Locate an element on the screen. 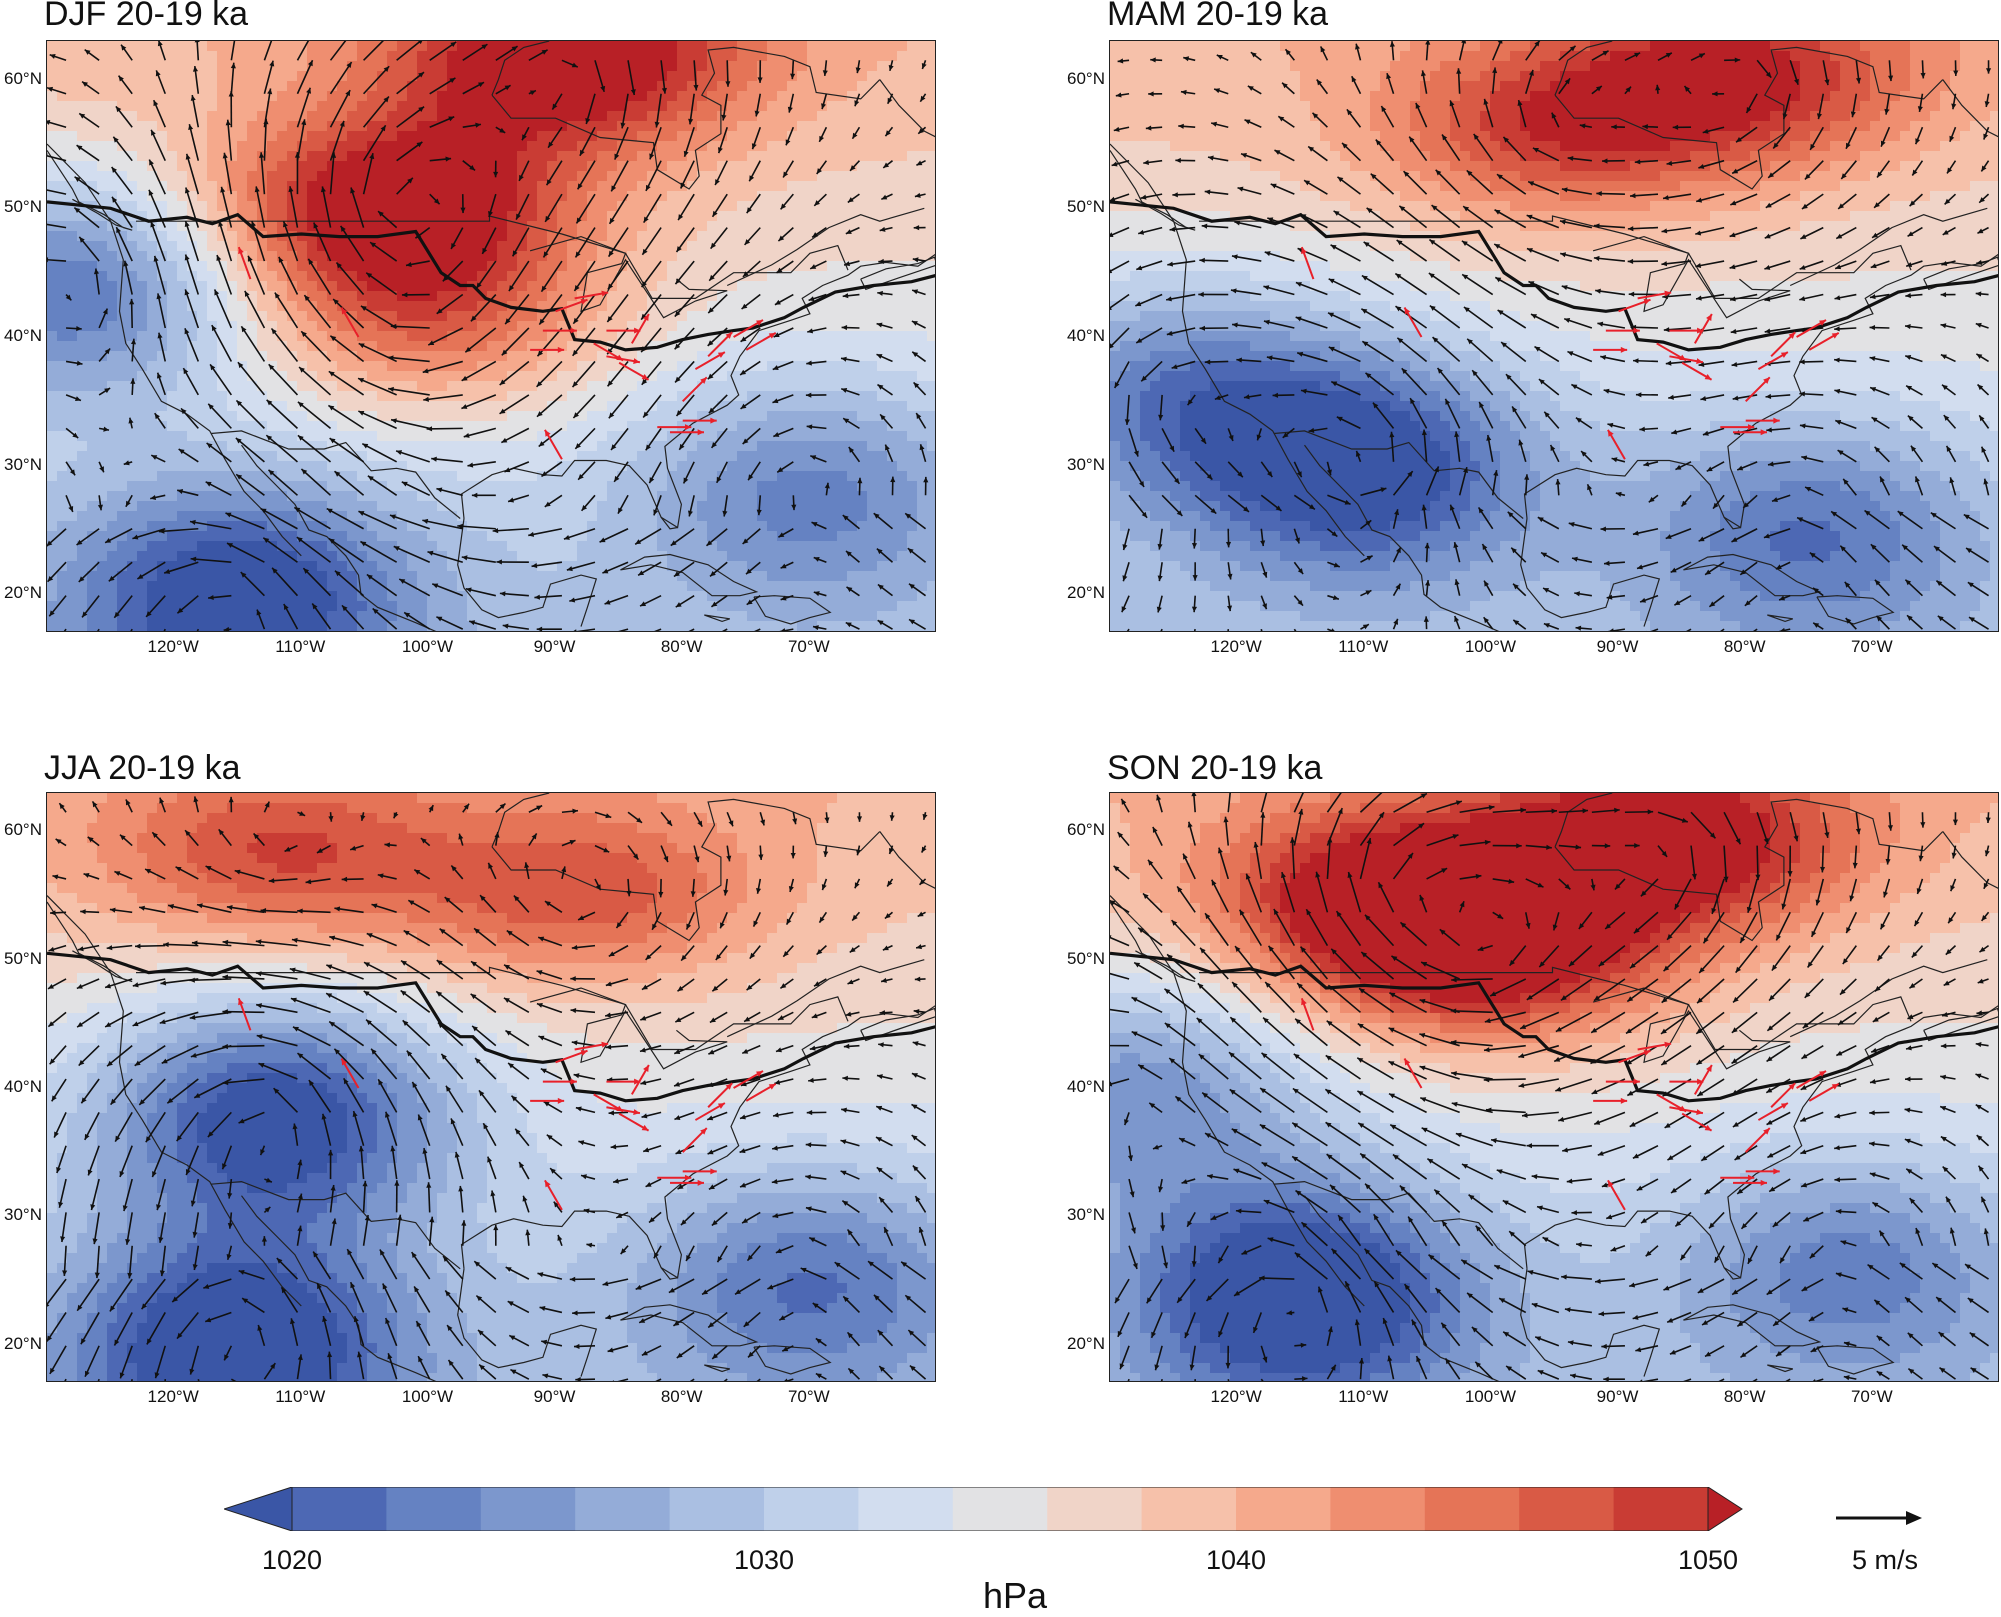  reference-vector-label: 5 m/s is located at coordinates (1885, 1560).